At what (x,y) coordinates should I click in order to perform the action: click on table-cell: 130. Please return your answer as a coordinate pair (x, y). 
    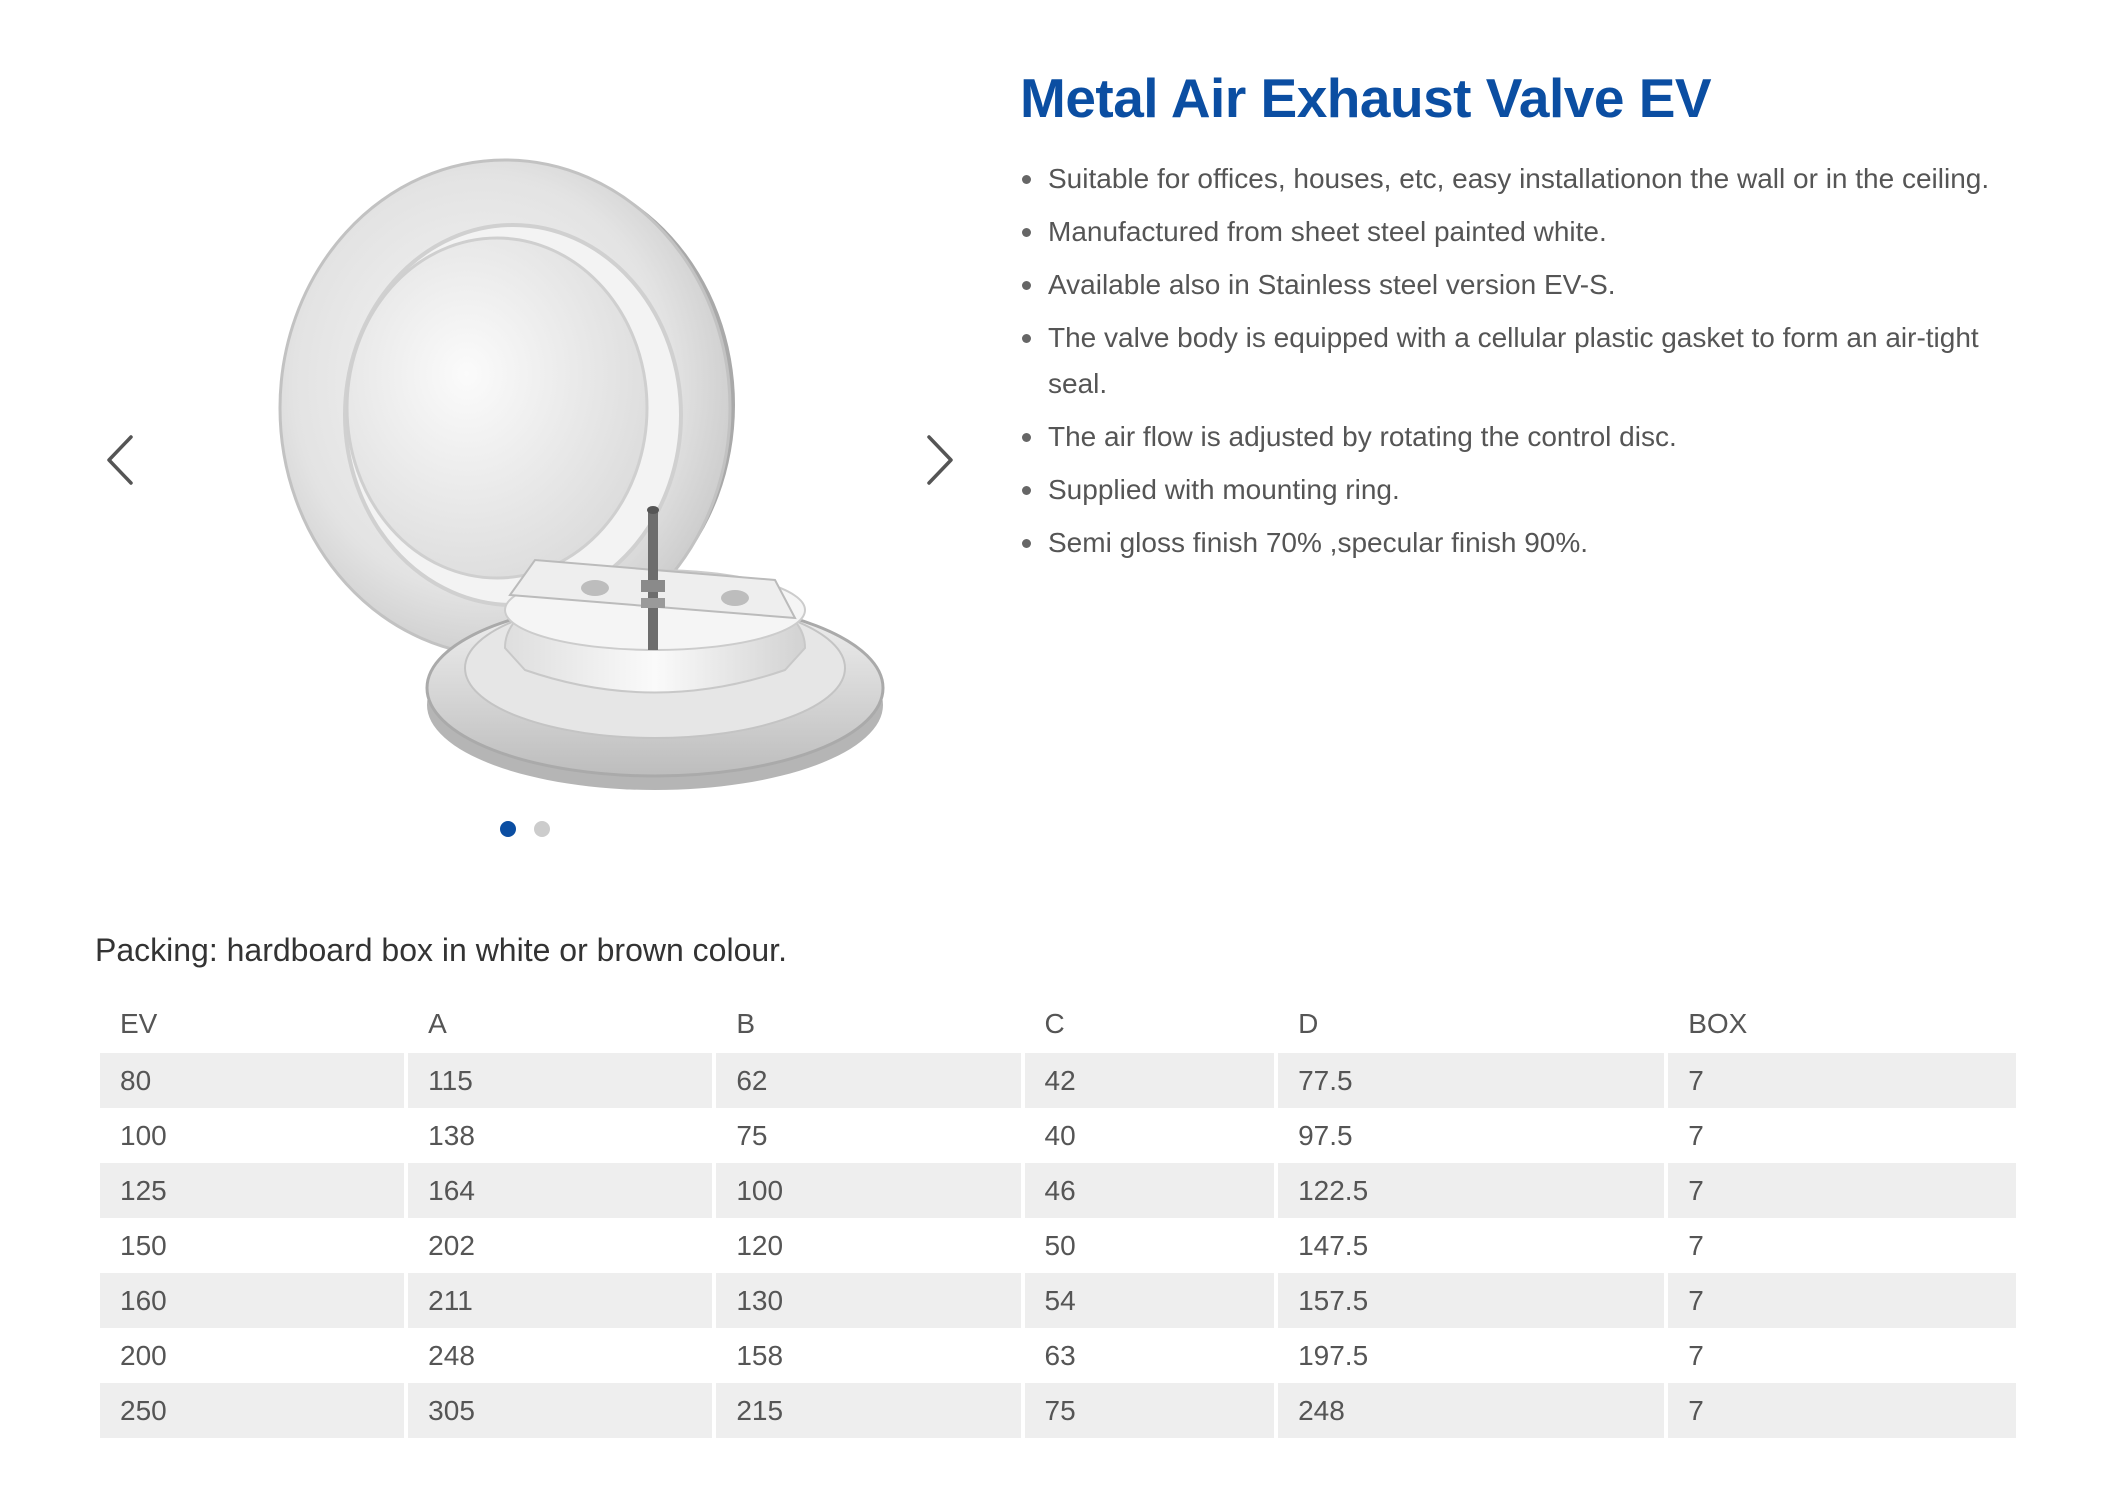
    Looking at the image, I should click on (868, 1300).